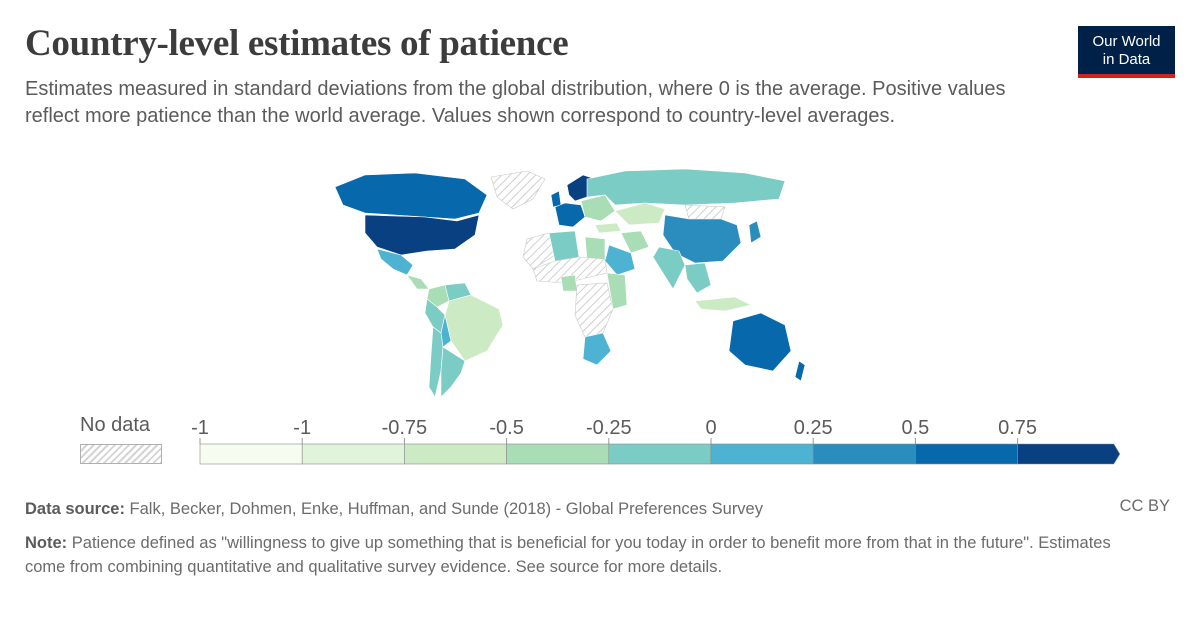 The width and height of the screenshot is (1200, 627). Describe the element at coordinates (660, 439) in the screenshot. I see `legend-color-scale: -1 -1 -0.75 -0.5 -0.25 0 0.25 0.5 0.75` at that location.